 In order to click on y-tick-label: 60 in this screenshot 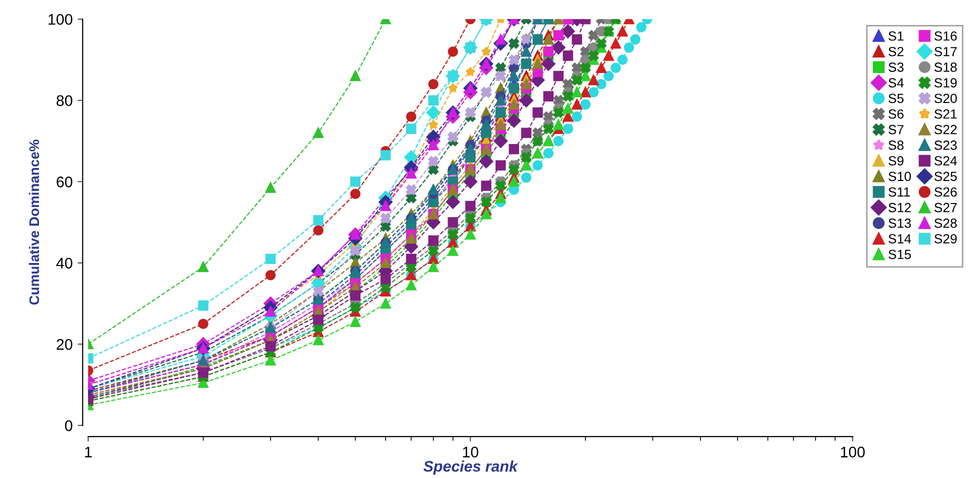, I will do `click(64, 182)`.